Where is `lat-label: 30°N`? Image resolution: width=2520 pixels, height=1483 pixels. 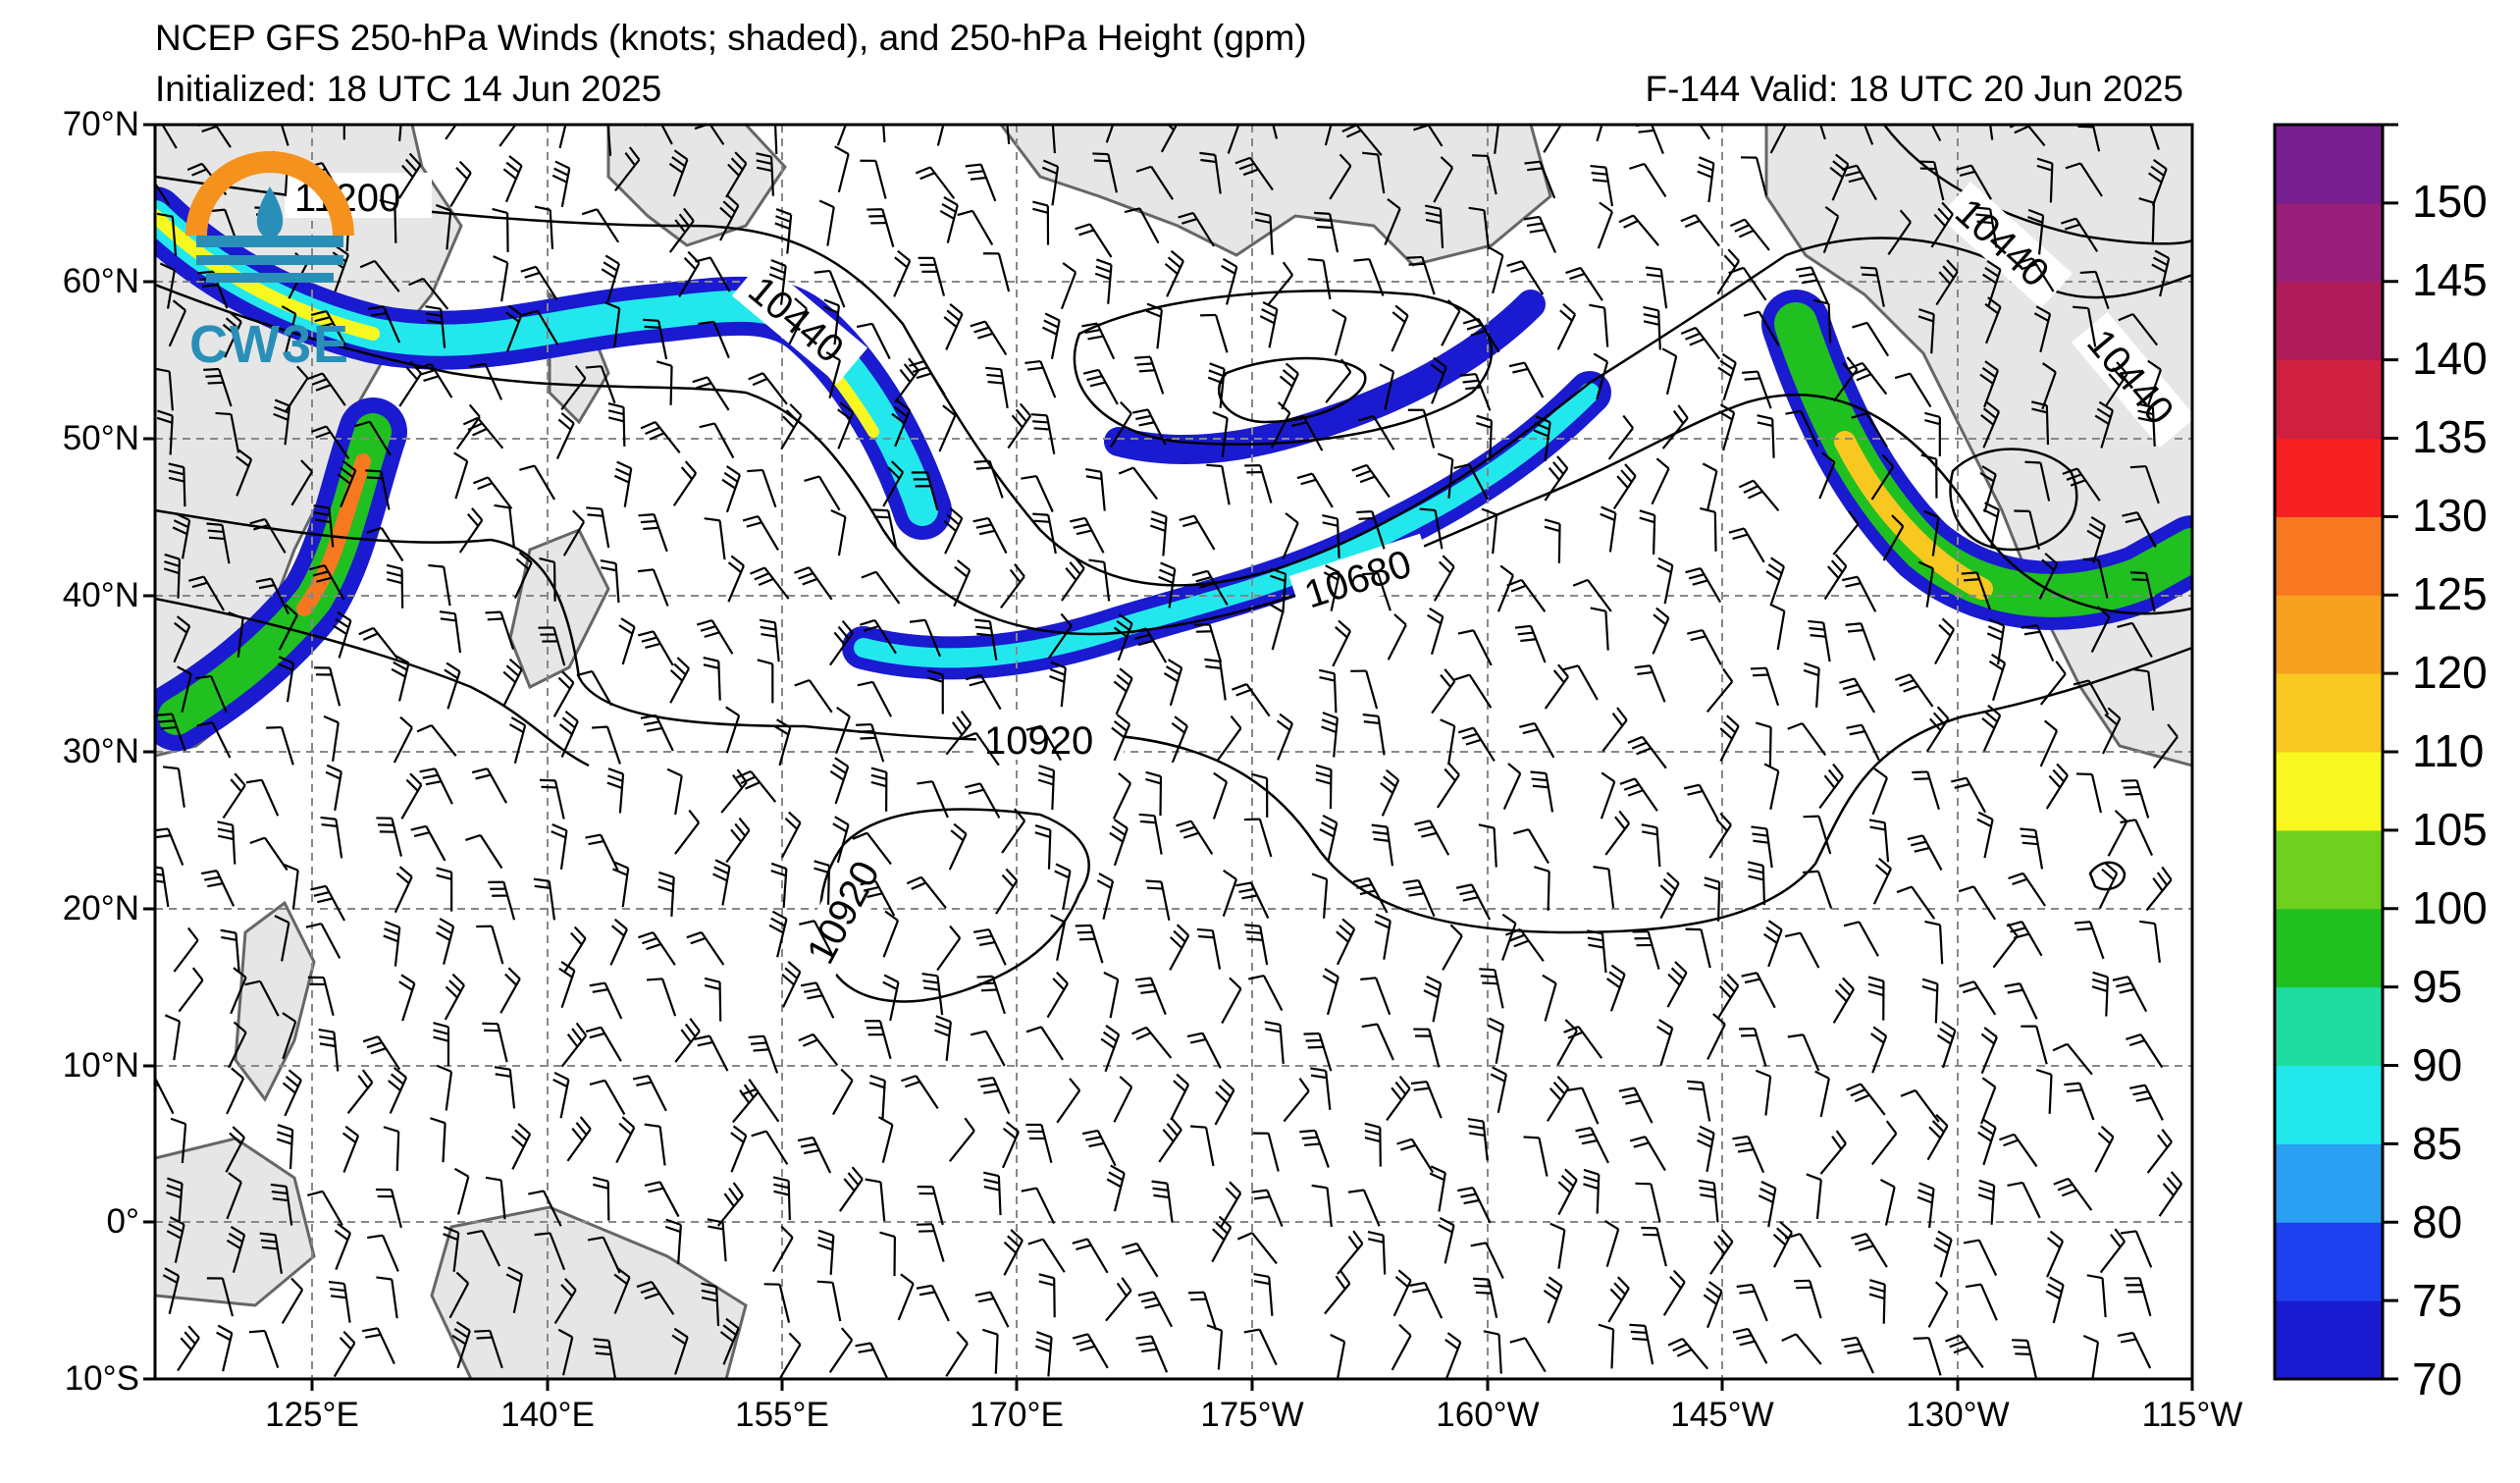
lat-label: 30°N is located at coordinates (100, 751).